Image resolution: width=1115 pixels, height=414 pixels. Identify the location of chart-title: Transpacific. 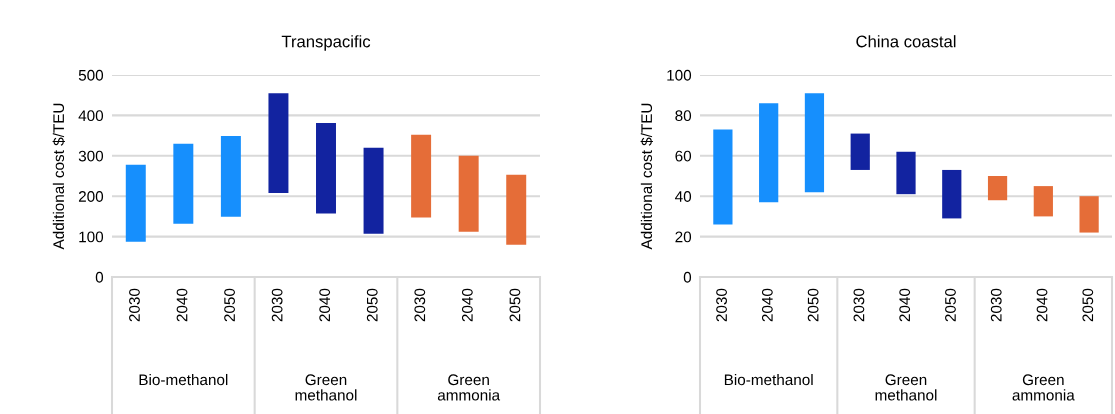
(326, 43).